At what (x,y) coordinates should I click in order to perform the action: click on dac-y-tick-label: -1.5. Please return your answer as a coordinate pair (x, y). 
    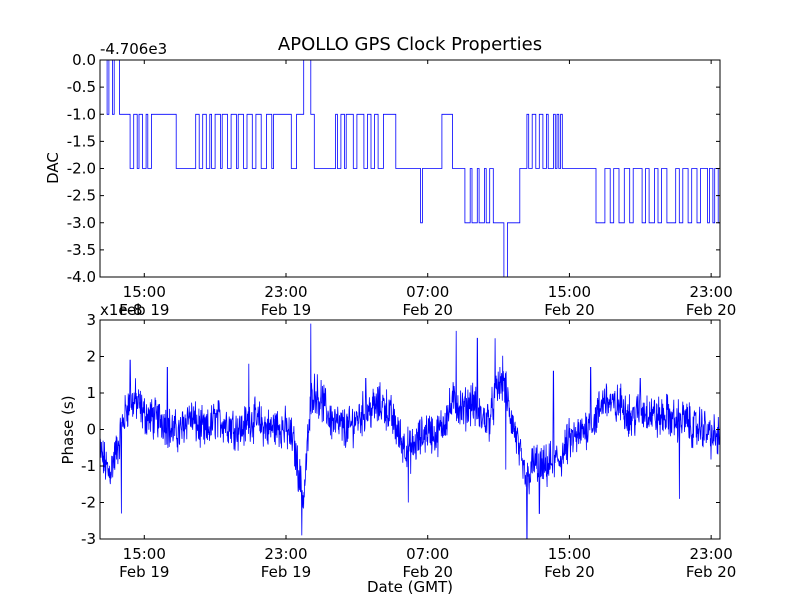
    Looking at the image, I should click on (81, 141).